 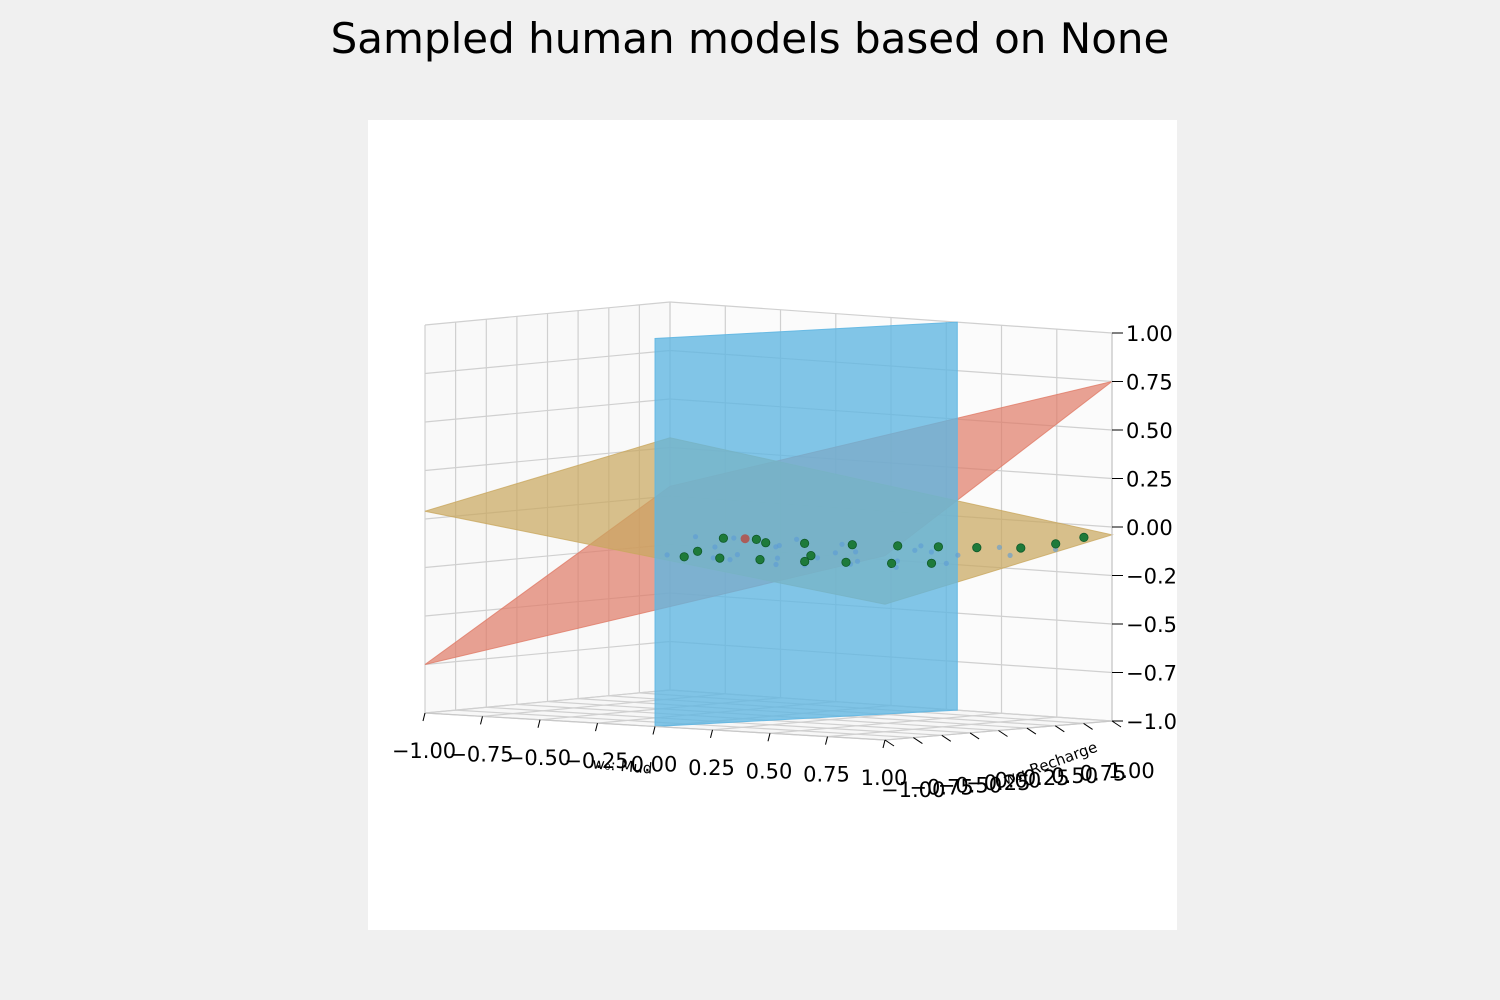 What do you see at coordinates (876, 551) in the screenshot?
I see `points` at bounding box center [876, 551].